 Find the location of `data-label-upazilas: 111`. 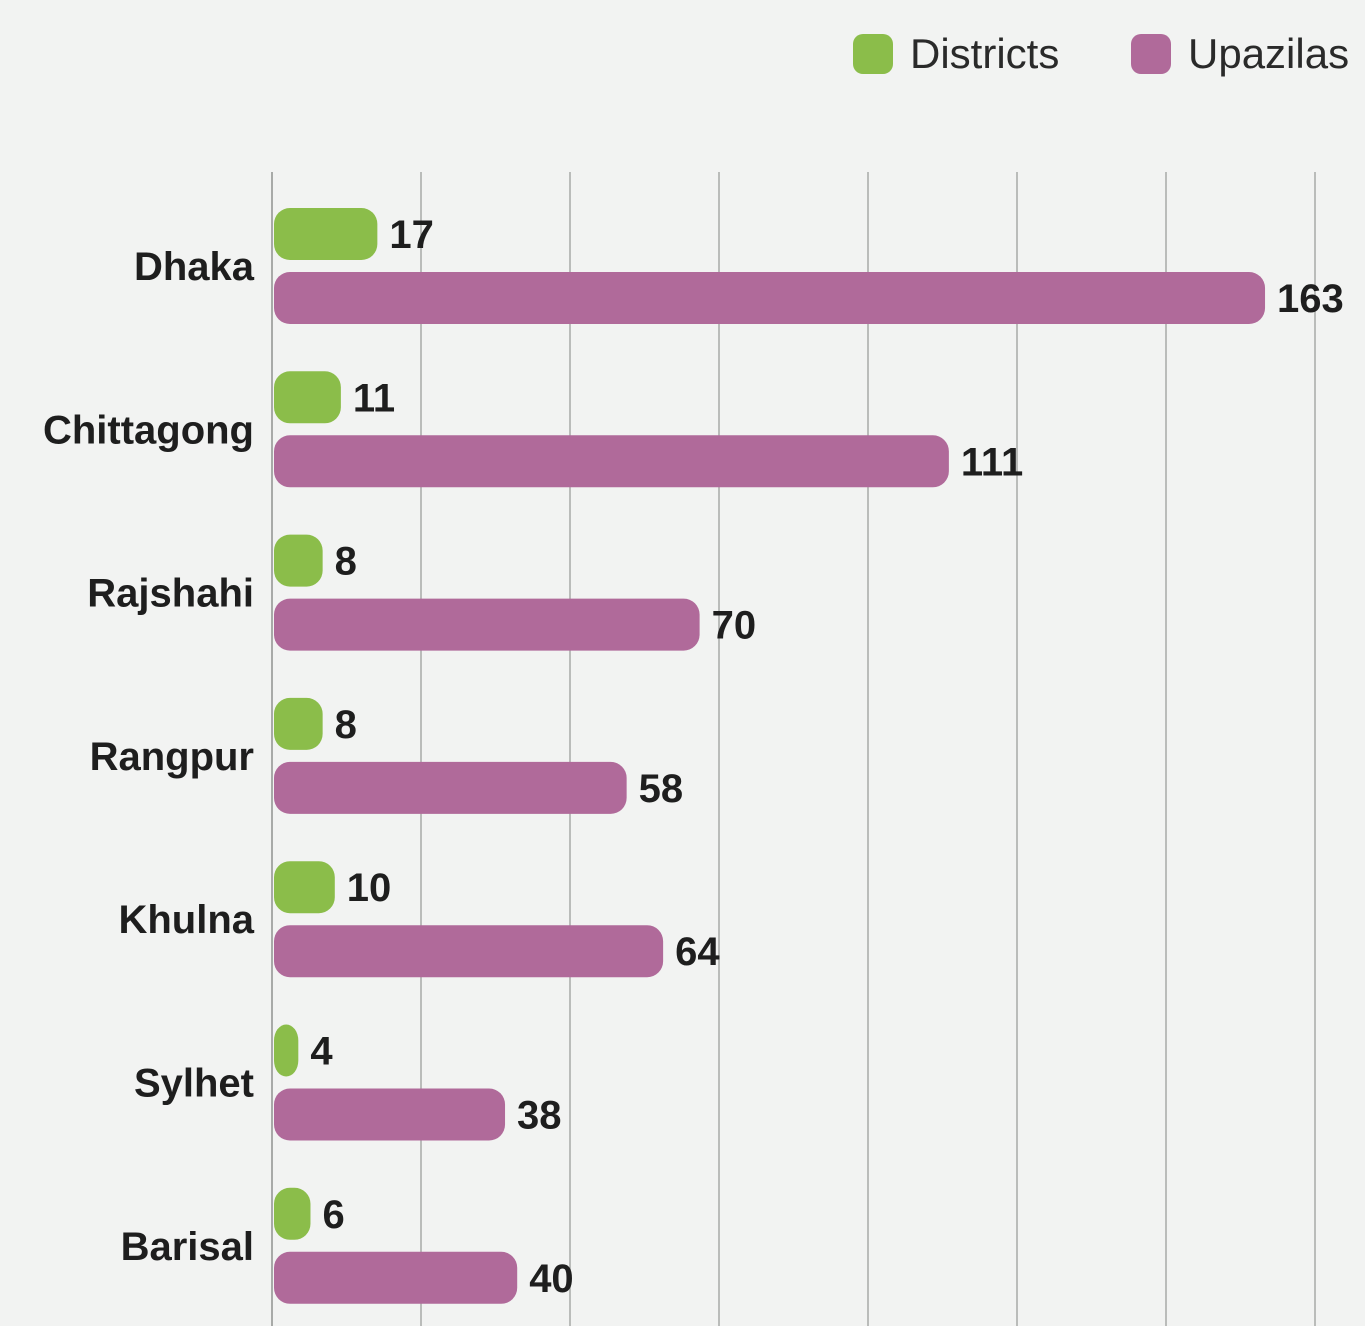

data-label-upazilas: 111 is located at coordinates (992, 462).